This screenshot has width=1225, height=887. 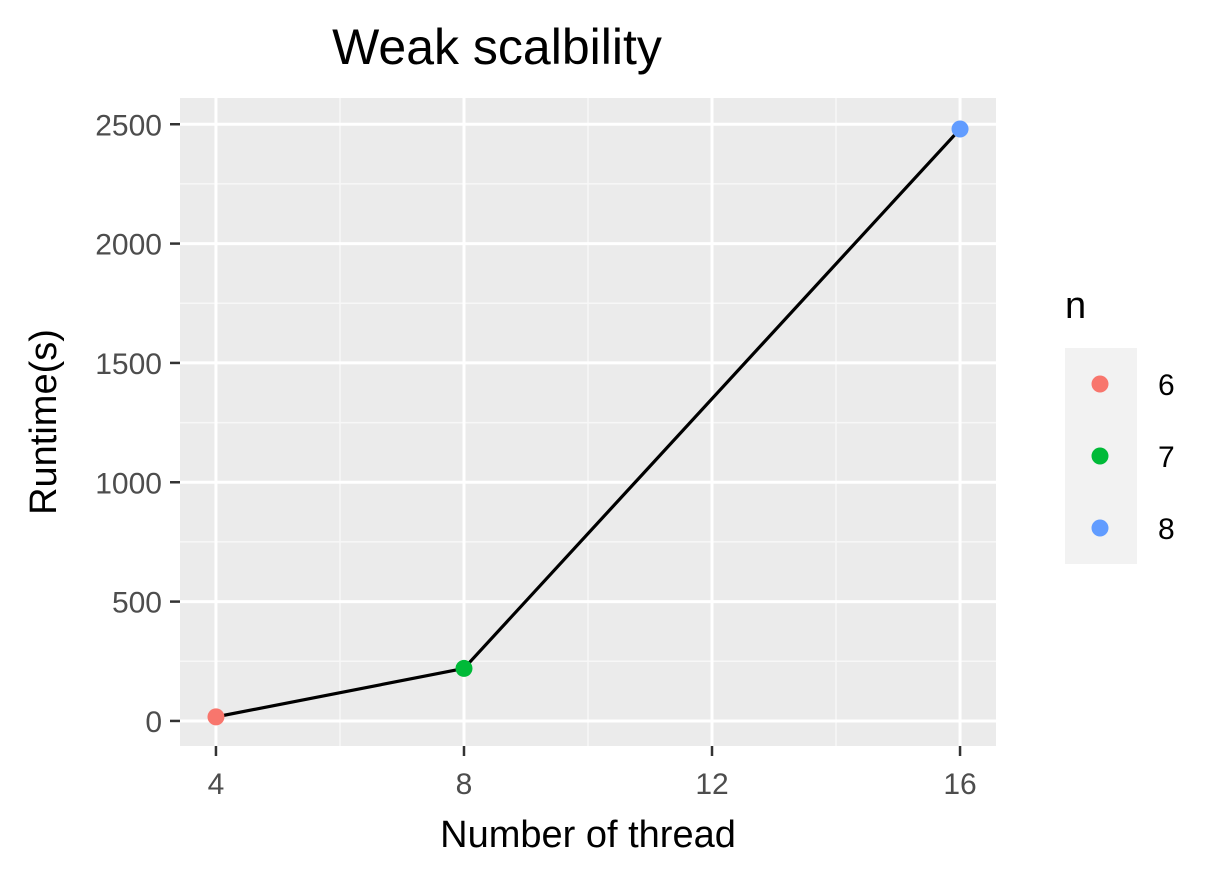 I want to click on y-tick-label: 1500, so click(x=128, y=364).